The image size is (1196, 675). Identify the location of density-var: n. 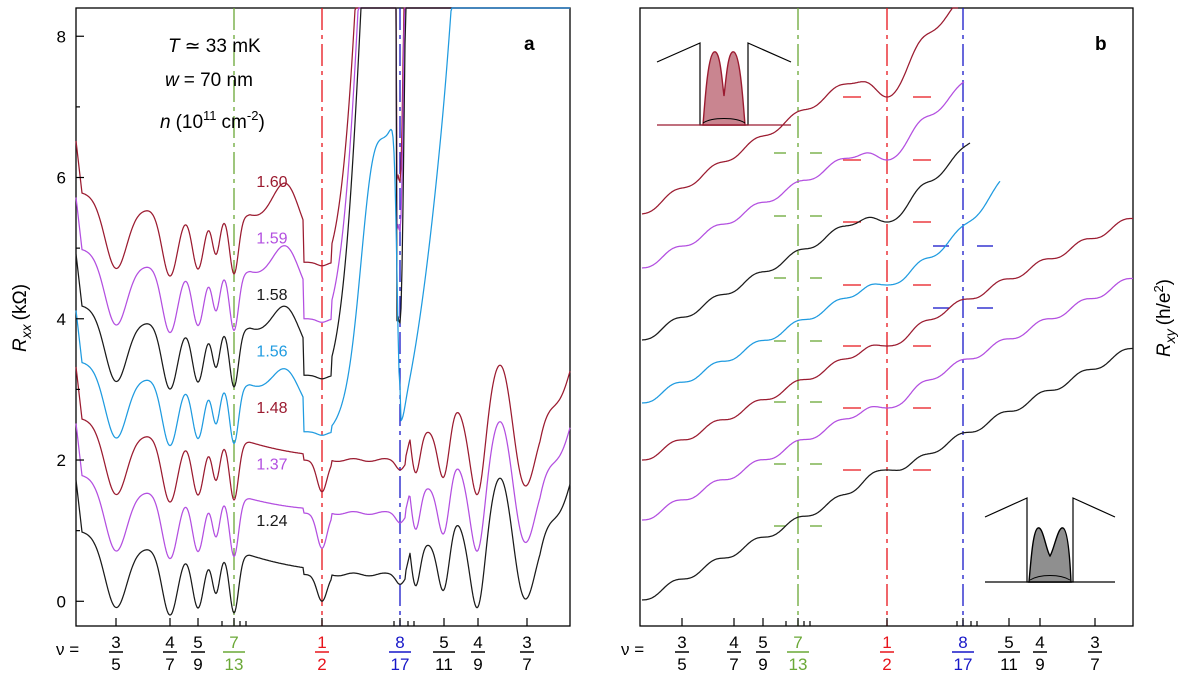
(165, 122).